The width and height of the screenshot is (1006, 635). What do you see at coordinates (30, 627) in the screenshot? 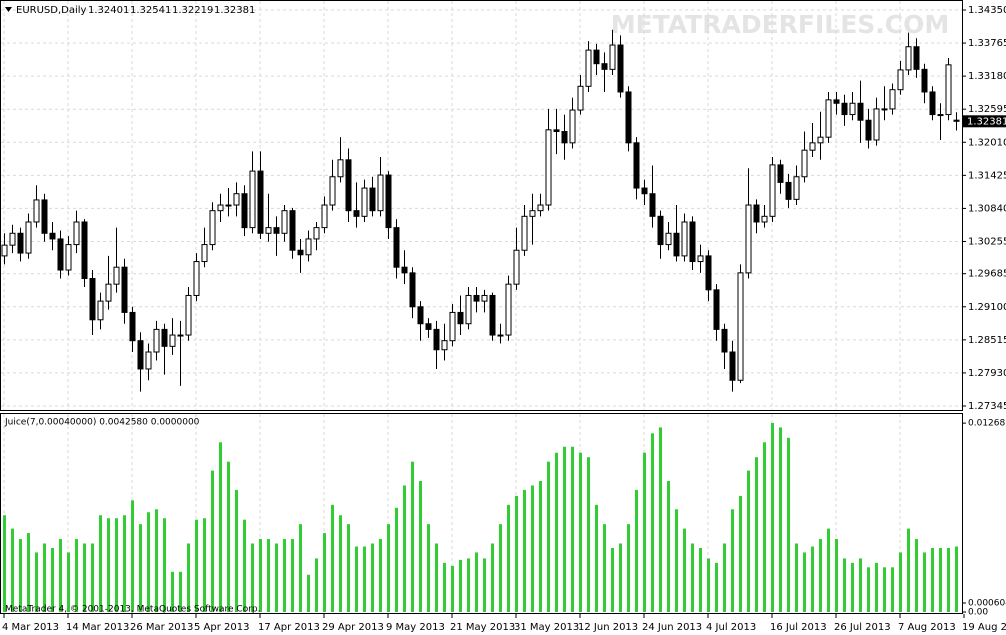
I see `x-tick-label: 4 Mar 2013` at bounding box center [30, 627].